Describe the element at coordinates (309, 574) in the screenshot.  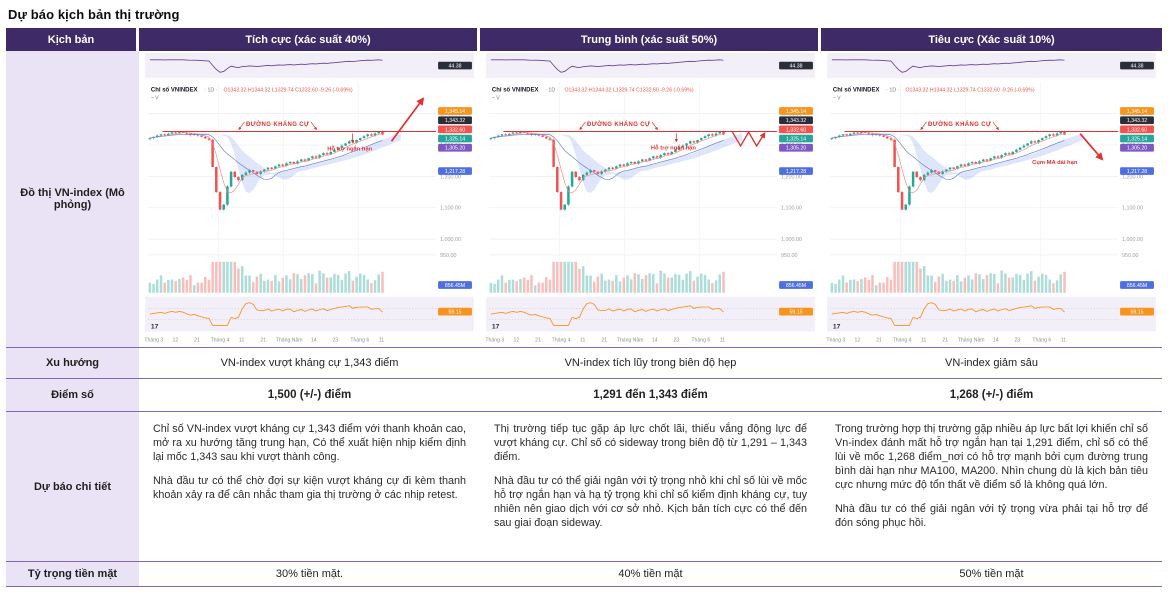
I see `cash-positive: 30% tiền mặt.` at that location.